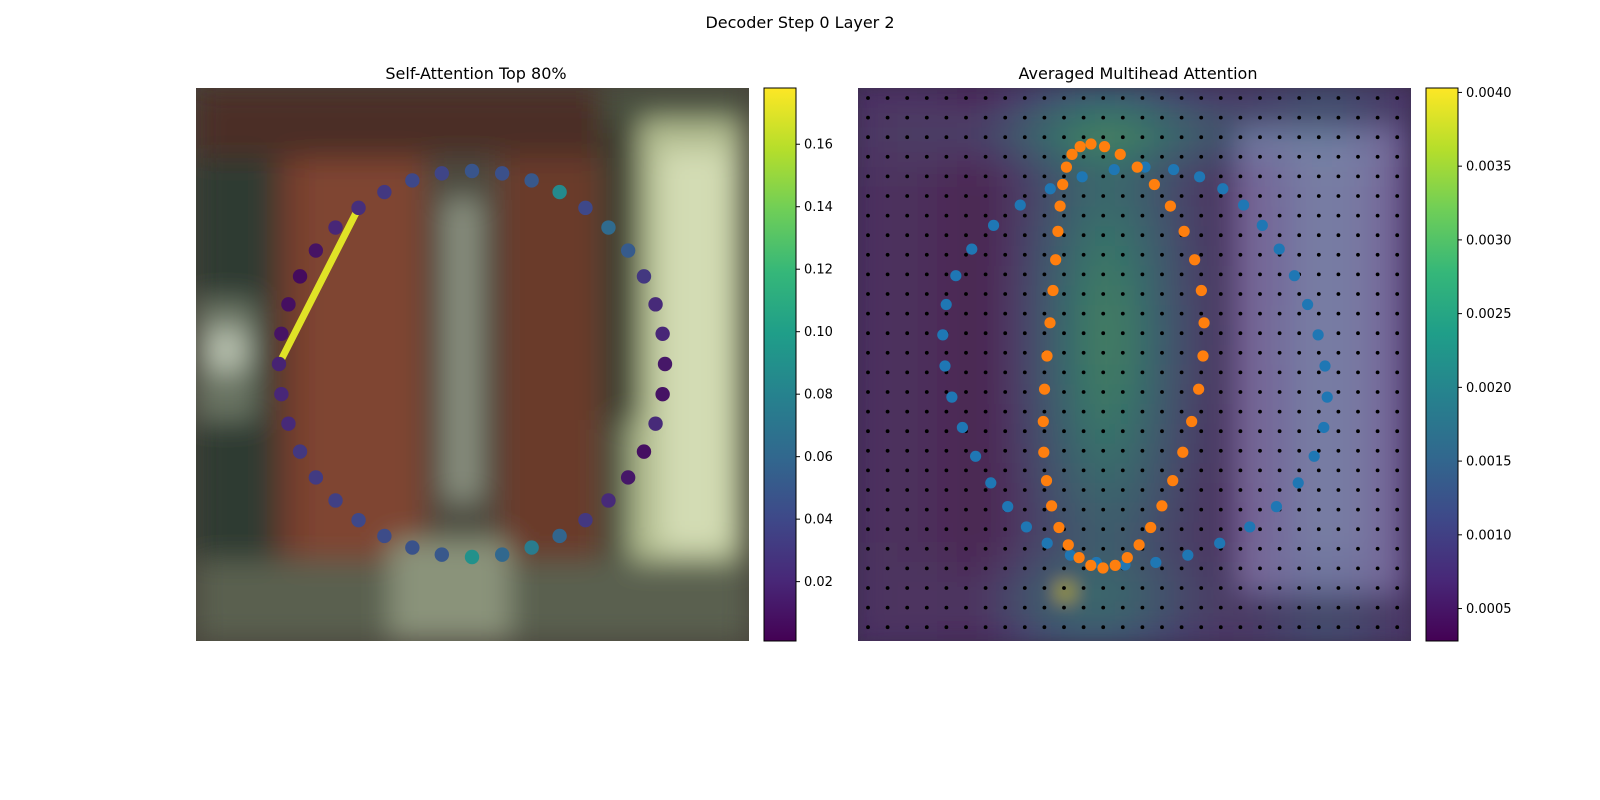 Image resolution: width=1600 pixels, height=800 pixels. Describe the element at coordinates (1489, 388) in the screenshot. I see `multihead-colorbar-tick-label: 0.0020` at that location.